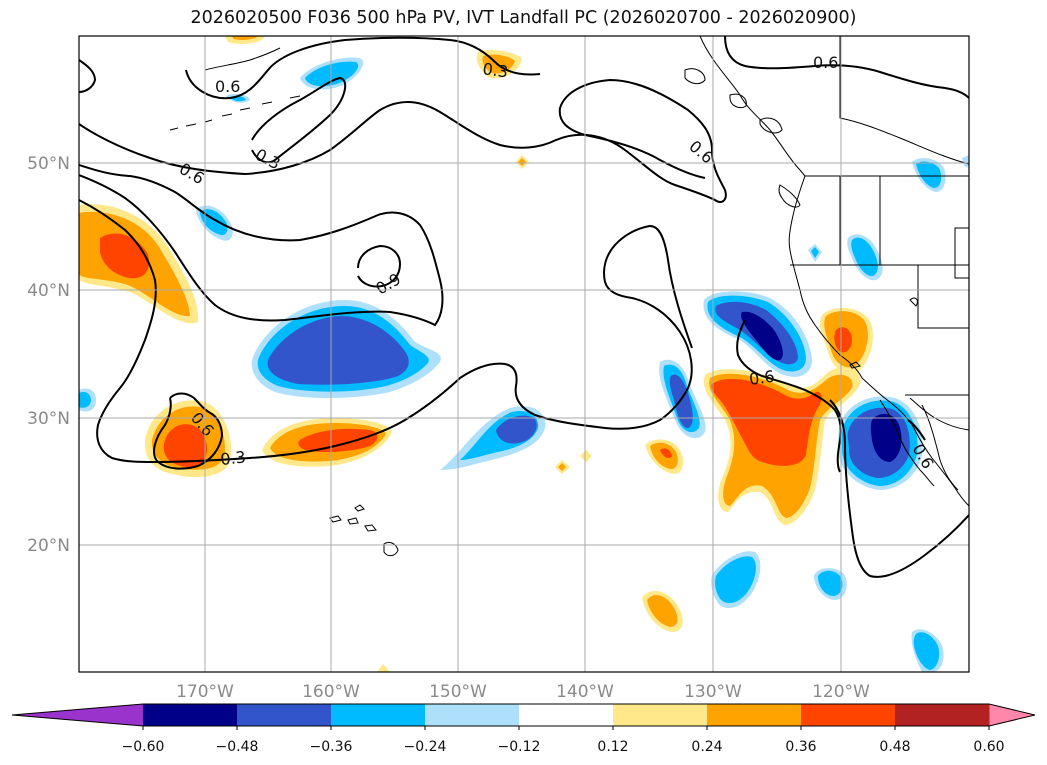  I want to click on coastline-gulf-ca, so click(940, 447).